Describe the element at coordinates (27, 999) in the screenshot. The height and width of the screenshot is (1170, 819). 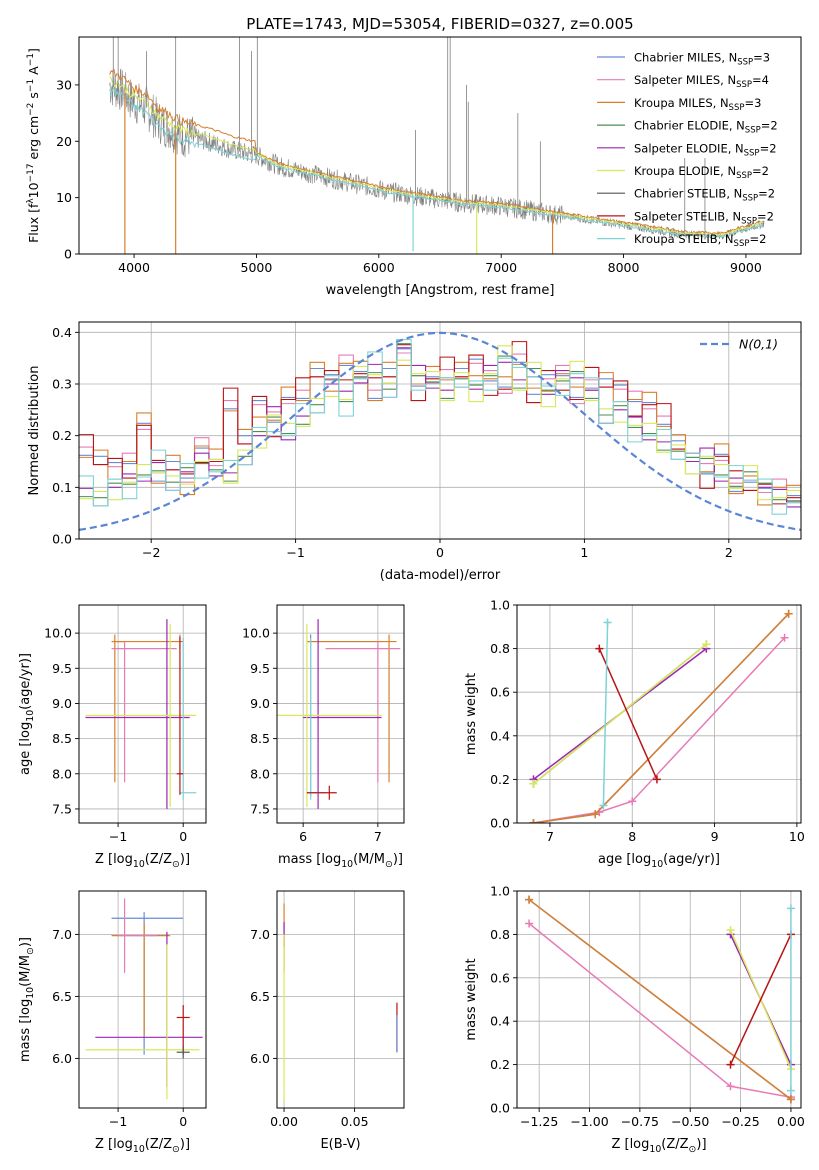
I see `y-axis-label: mass [log10(M/M⊙)]` at that location.